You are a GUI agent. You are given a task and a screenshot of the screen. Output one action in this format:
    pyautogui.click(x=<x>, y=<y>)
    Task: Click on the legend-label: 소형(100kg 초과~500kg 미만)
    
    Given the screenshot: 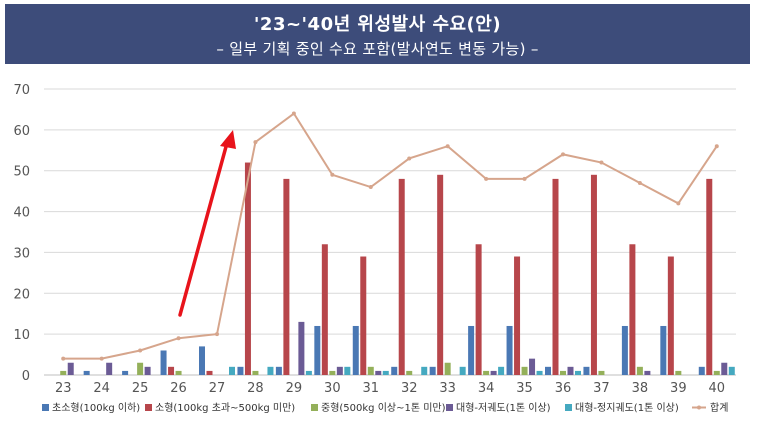 What is the action you would take?
    pyautogui.click(x=225, y=408)
    